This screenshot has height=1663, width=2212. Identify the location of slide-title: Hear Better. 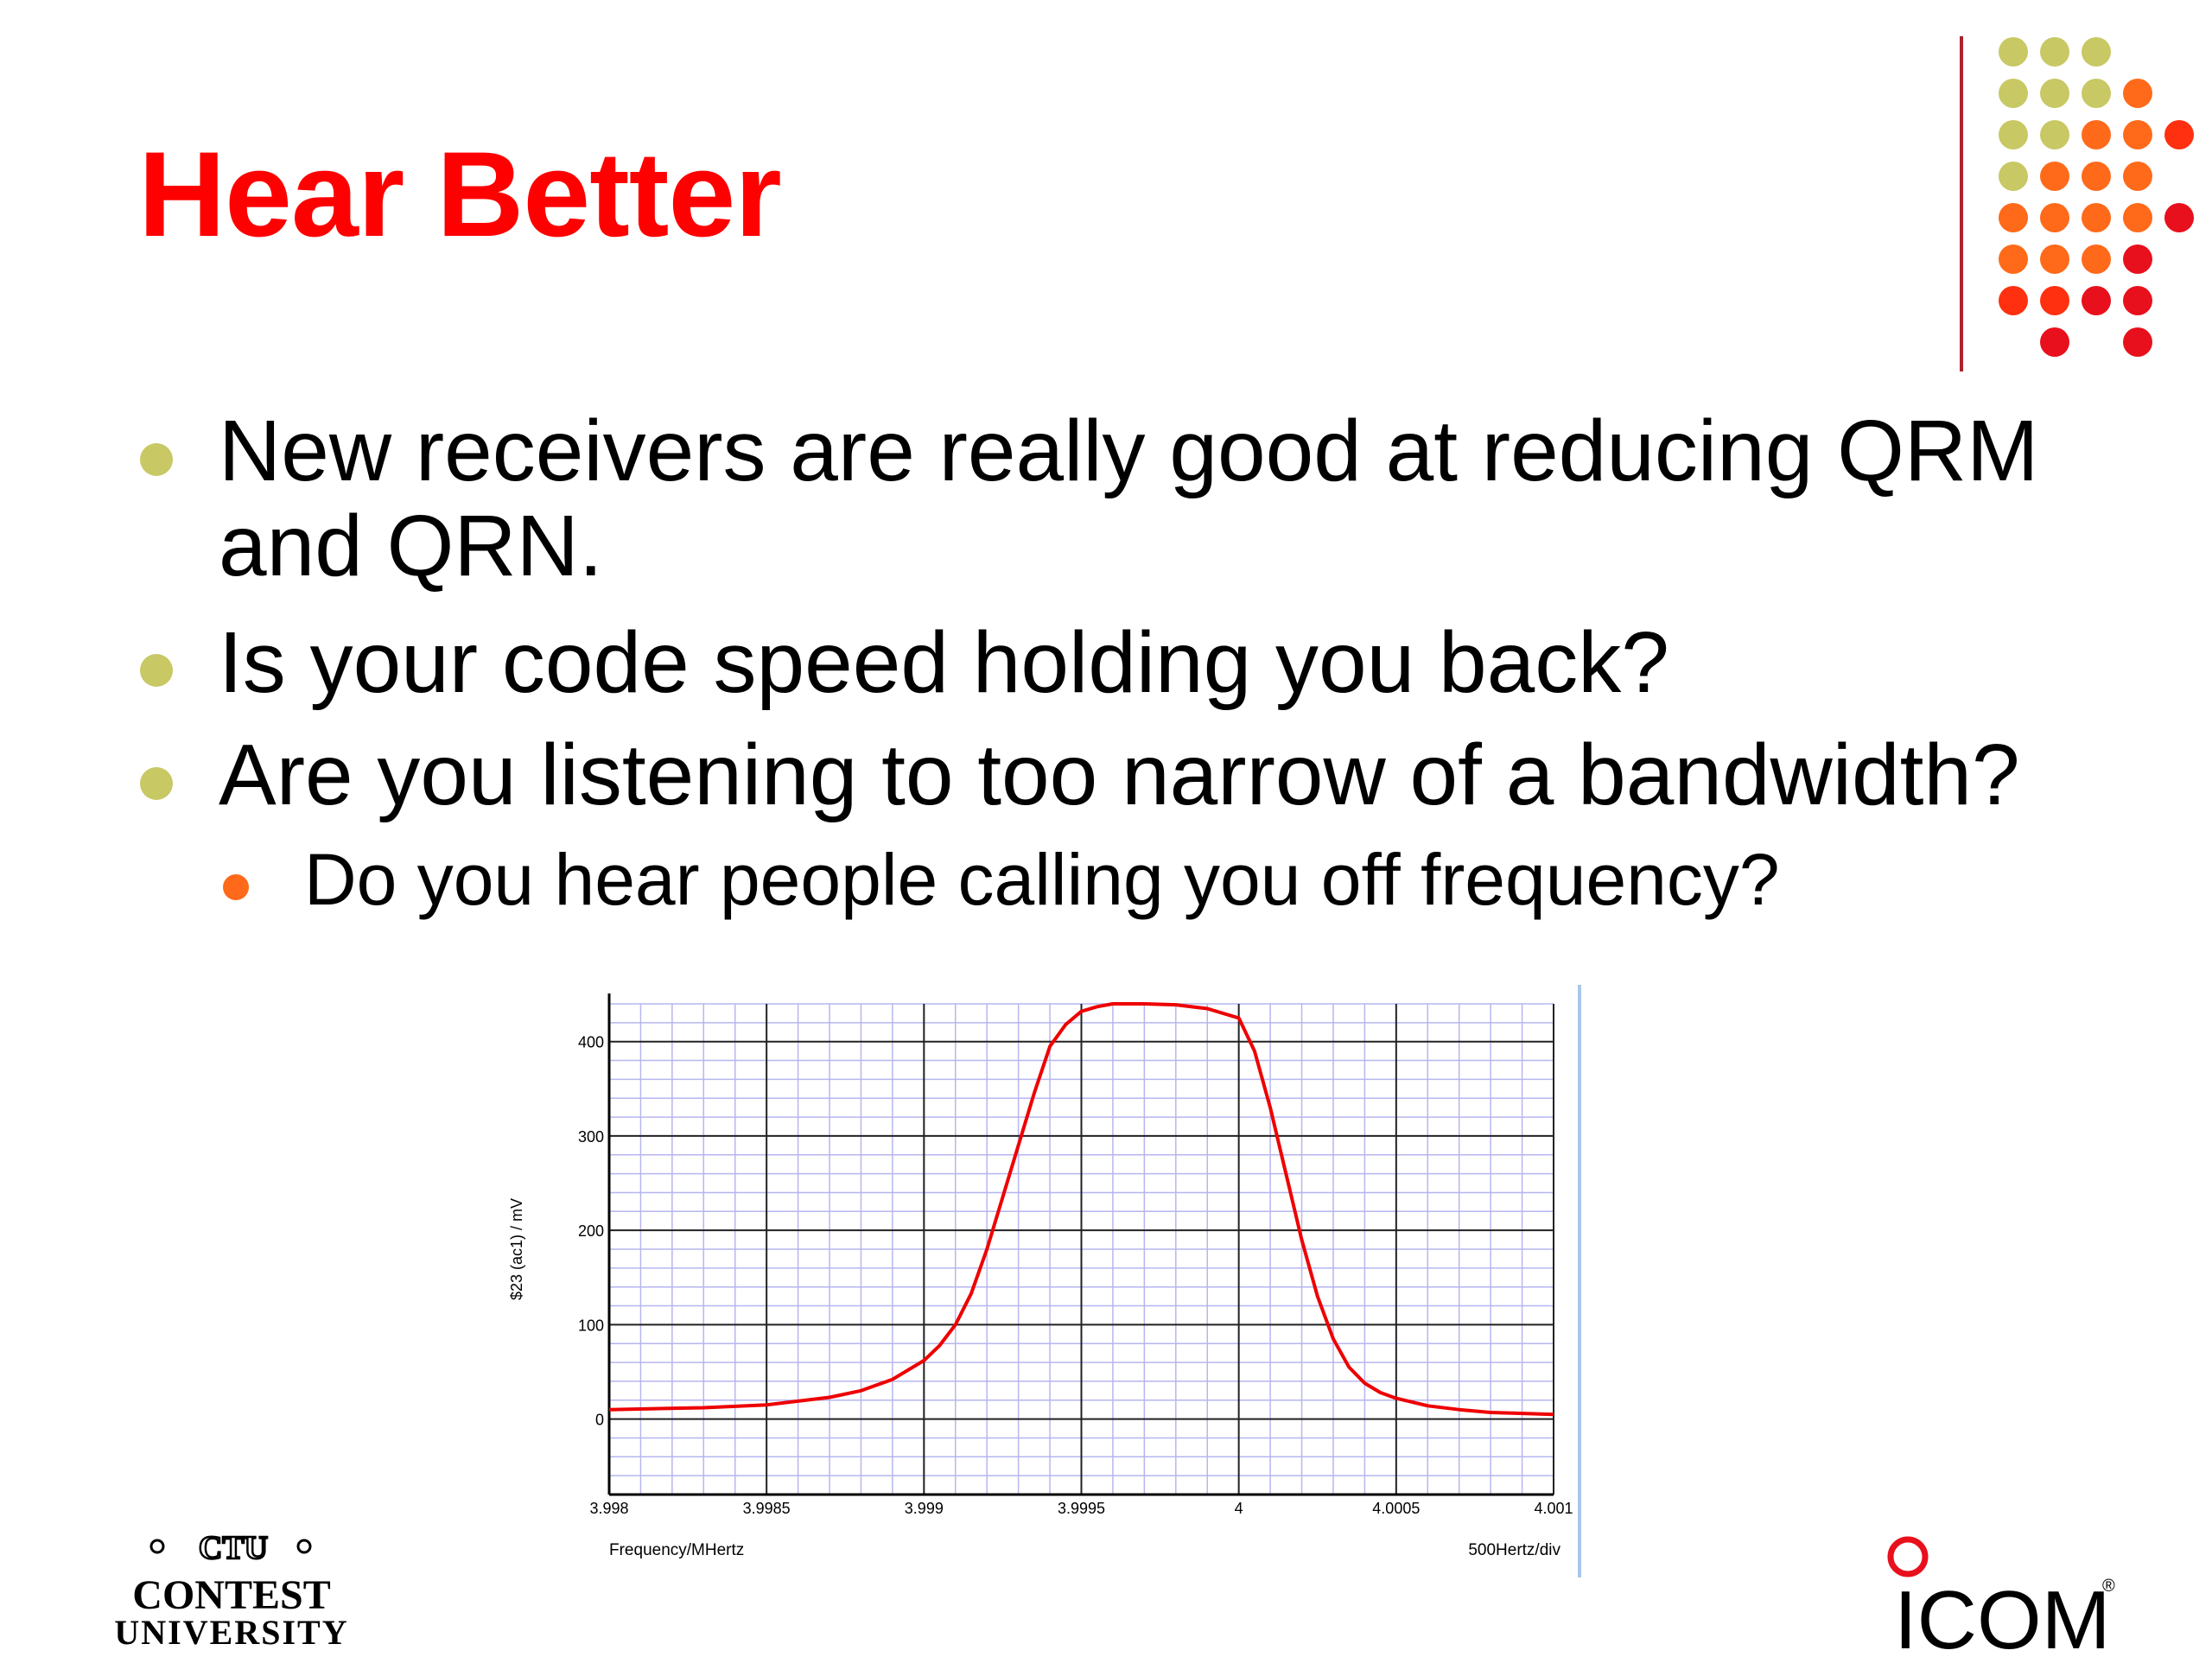
(460, 194).